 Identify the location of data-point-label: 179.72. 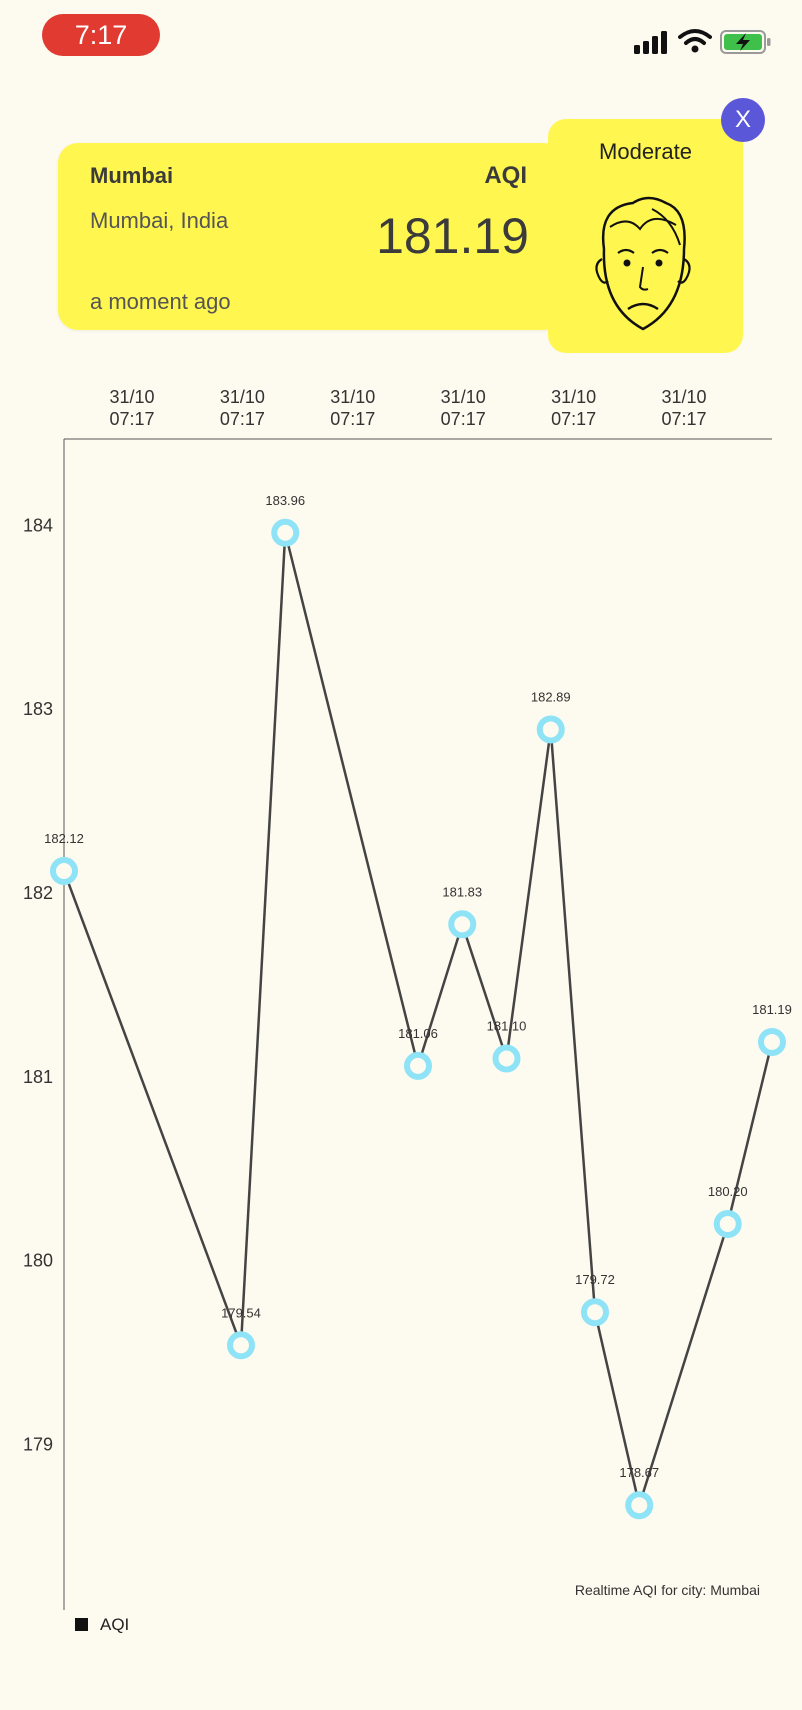
(595, 1279).